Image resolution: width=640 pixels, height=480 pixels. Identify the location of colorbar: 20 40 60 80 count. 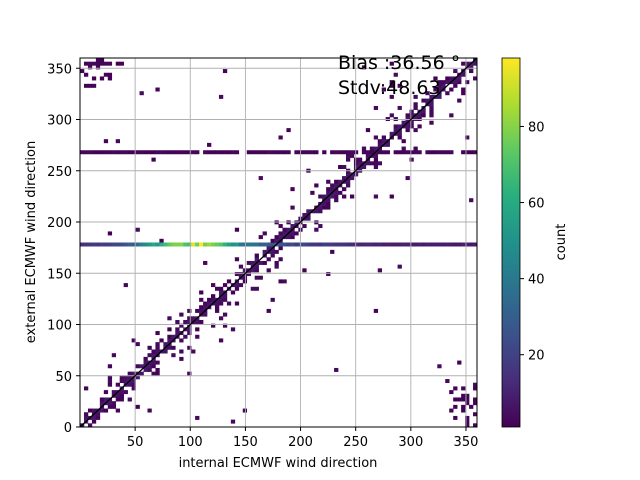
(535, 242).